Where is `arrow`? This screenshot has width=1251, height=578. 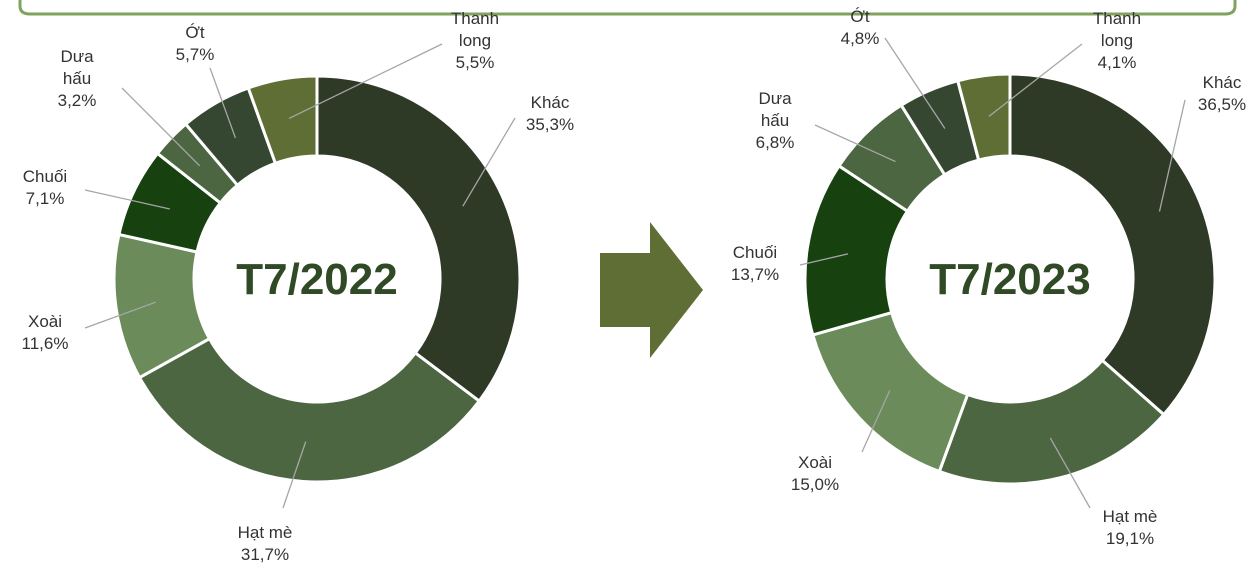
arrow is located at coordinates (651, 290).